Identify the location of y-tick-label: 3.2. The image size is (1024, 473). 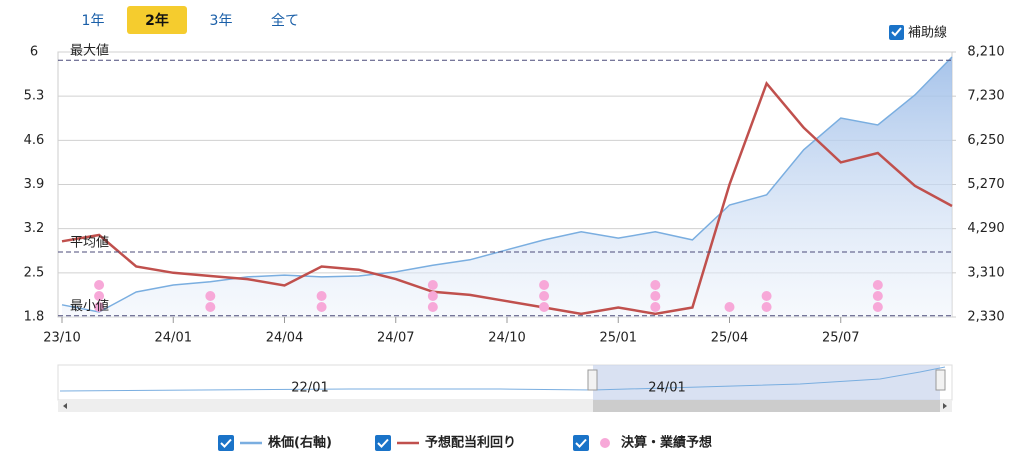
(34, 228).